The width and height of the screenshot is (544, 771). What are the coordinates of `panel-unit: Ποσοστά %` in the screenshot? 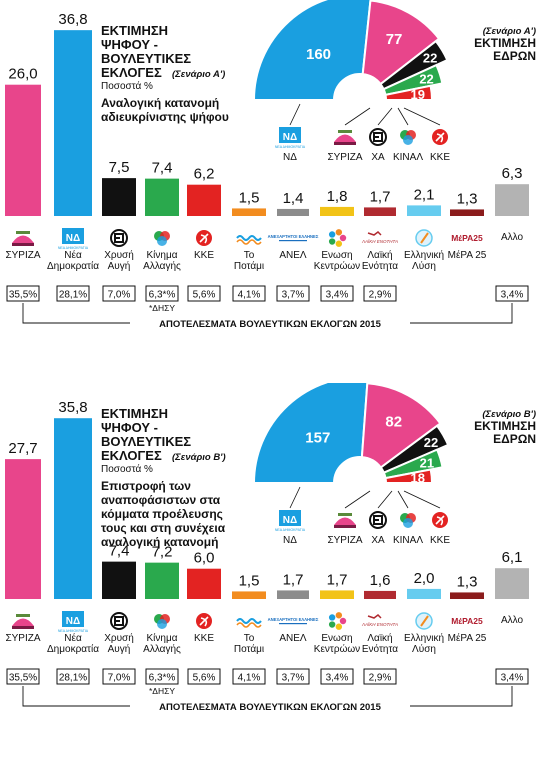 It's located at (127, 86).